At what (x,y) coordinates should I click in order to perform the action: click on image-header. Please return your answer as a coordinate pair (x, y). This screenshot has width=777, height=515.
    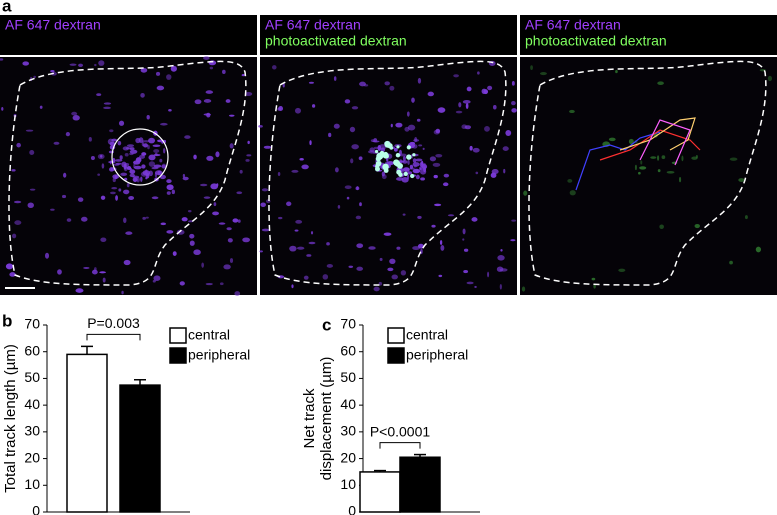
    Looking at the image, I should click on (128, 35).